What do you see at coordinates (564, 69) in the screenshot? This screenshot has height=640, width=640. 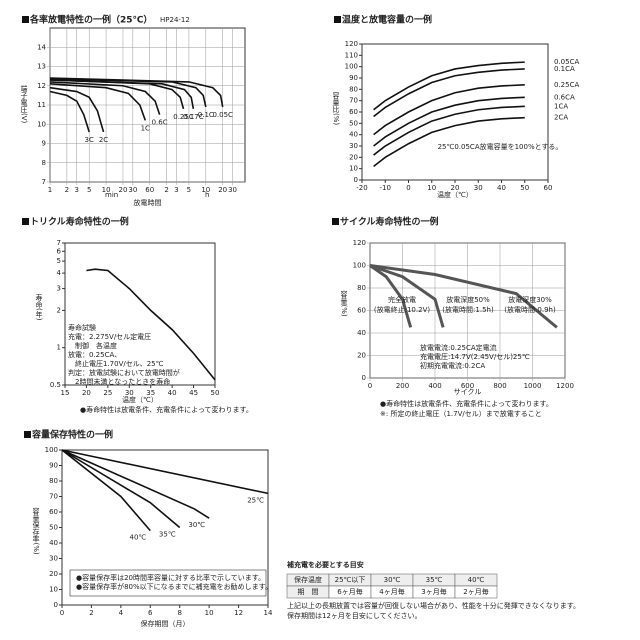 I see `series-label: 0.1CA` at bounding box center [564, 69].